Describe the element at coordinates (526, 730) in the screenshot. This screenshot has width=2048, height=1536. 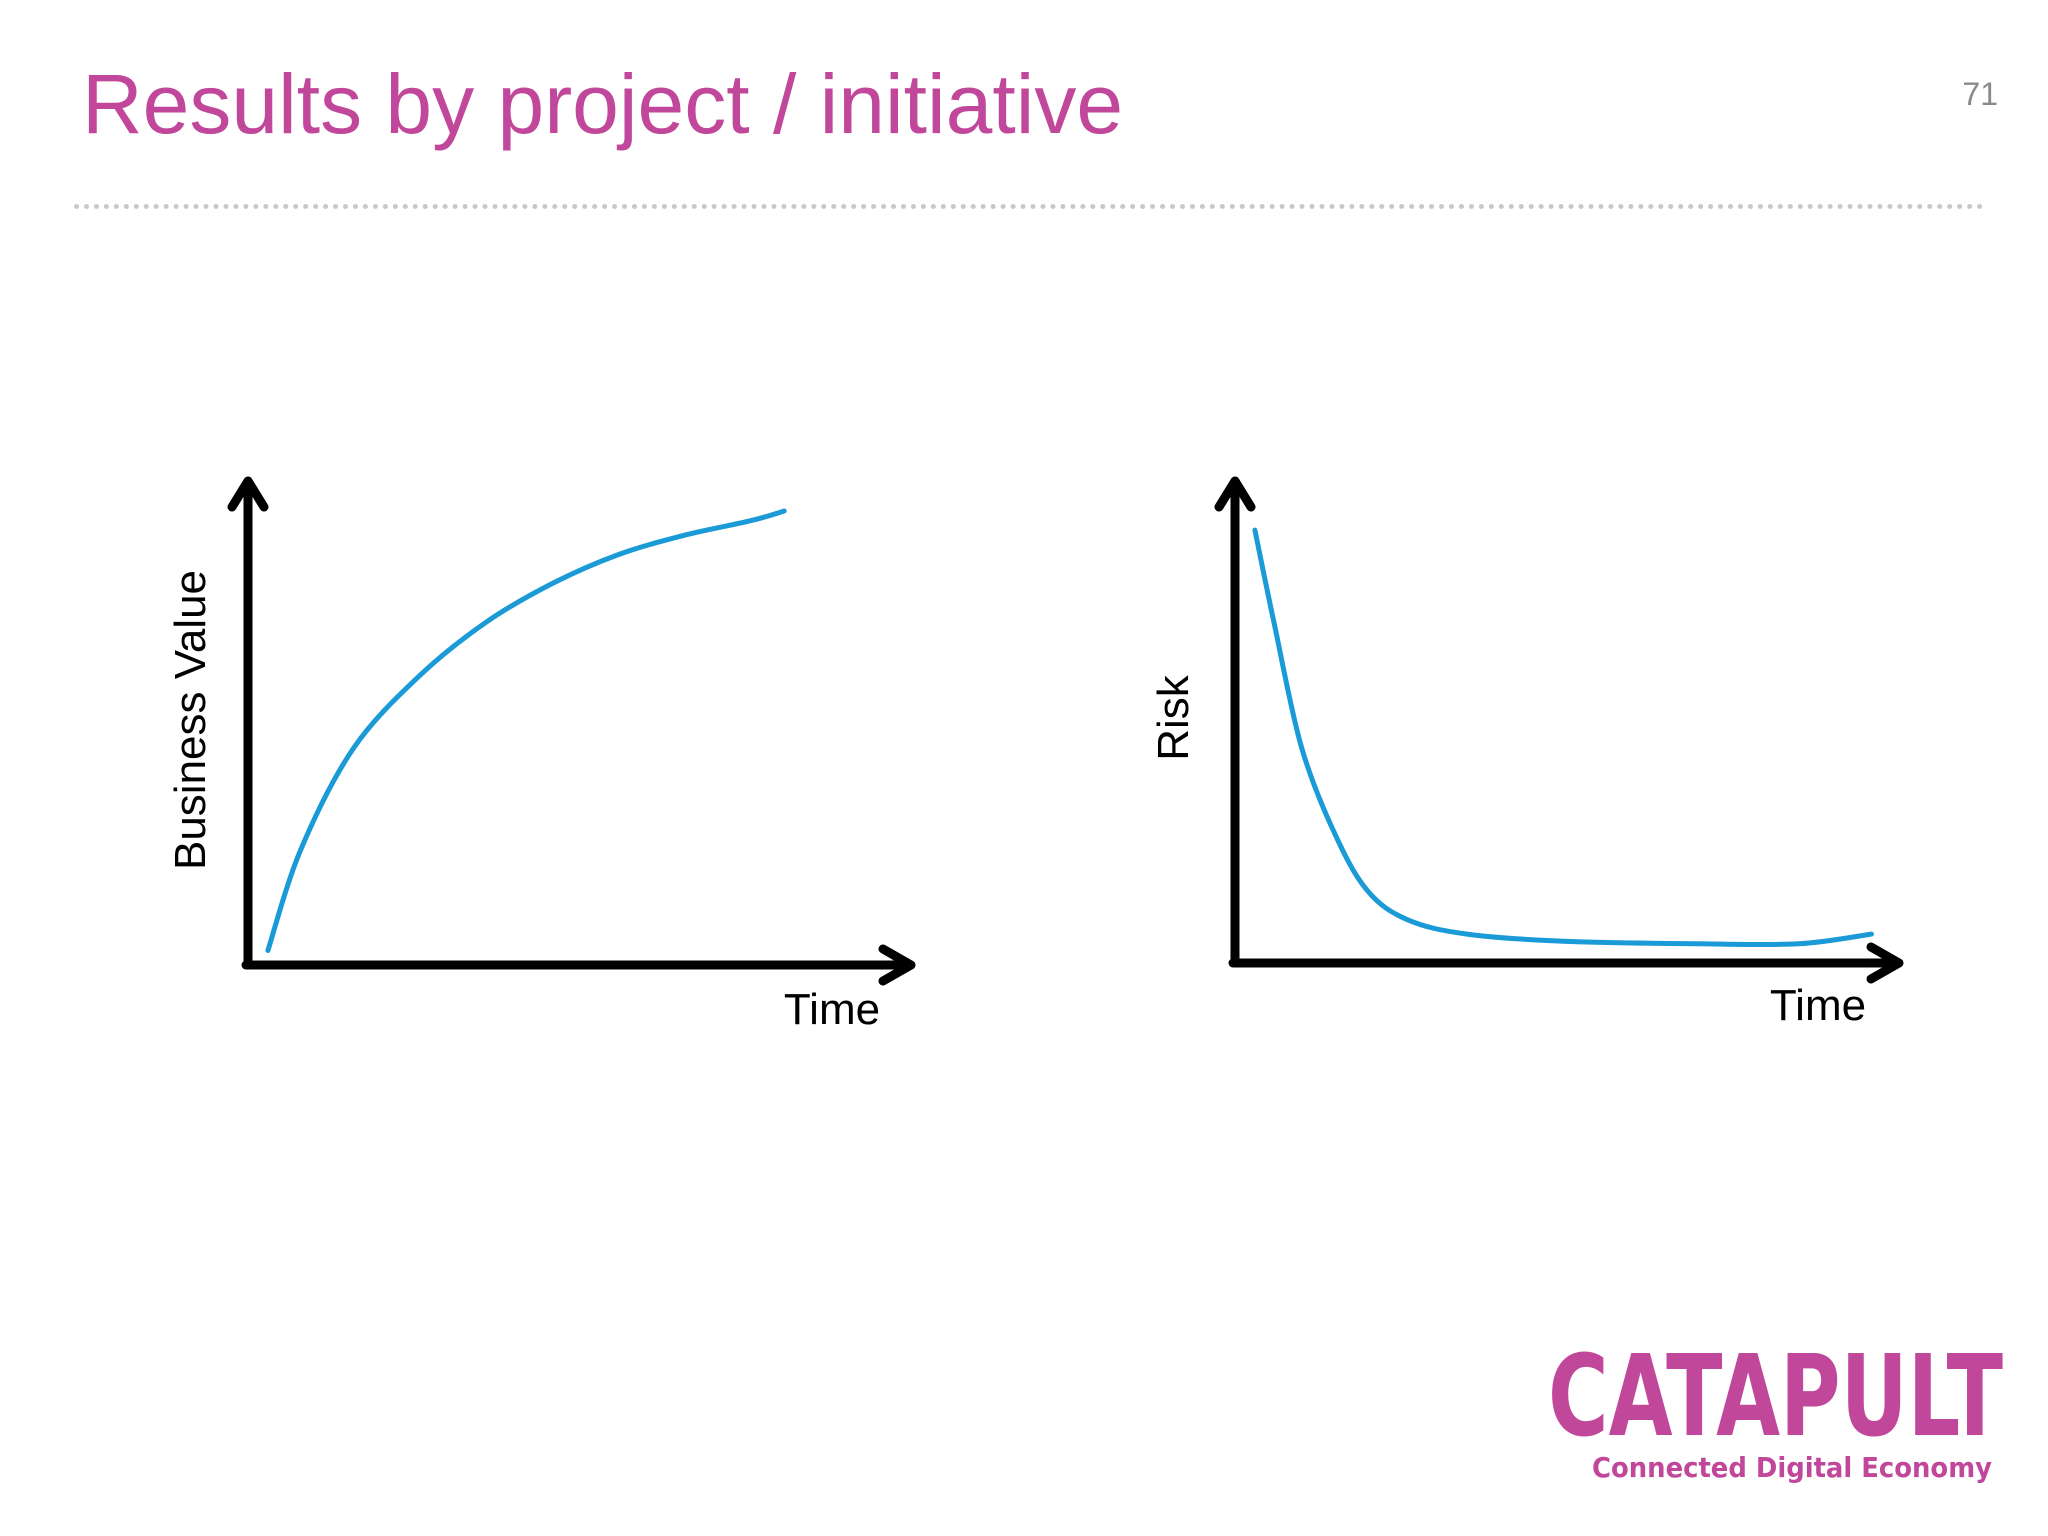
I see `chart-1-series-line` at that location.